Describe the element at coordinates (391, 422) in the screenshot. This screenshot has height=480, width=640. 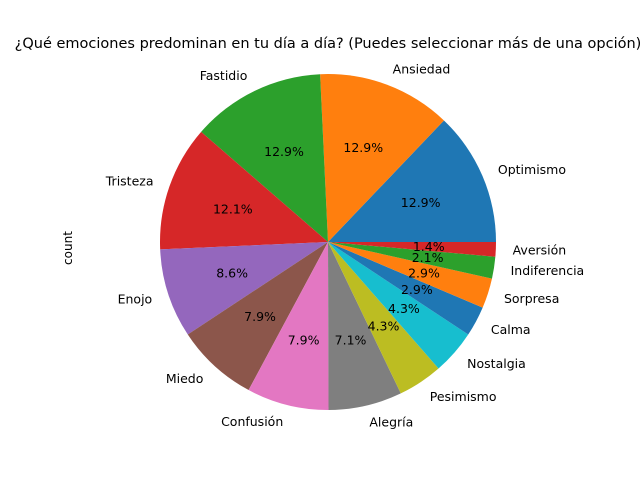
I see `category-label-alegria: Alegría` at that location.